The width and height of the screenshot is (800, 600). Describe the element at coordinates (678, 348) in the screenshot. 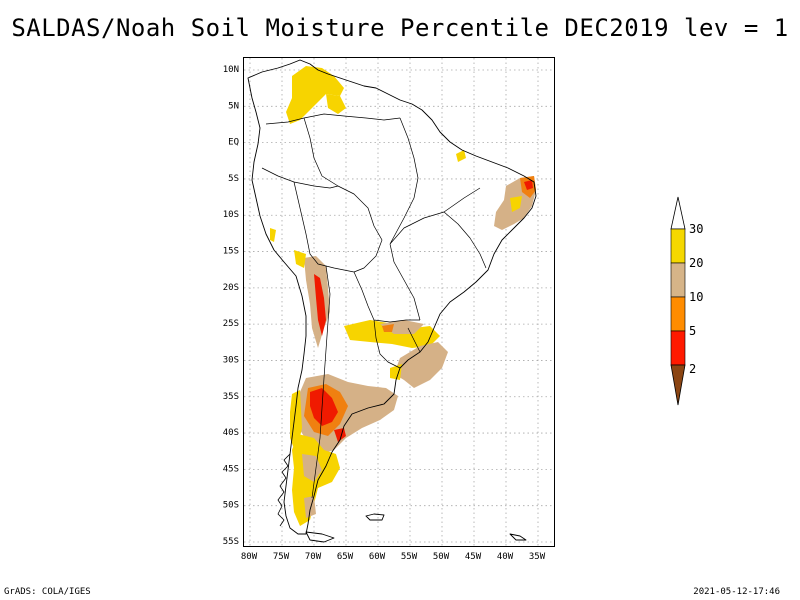

I see `legend-swatch-red` at that location.